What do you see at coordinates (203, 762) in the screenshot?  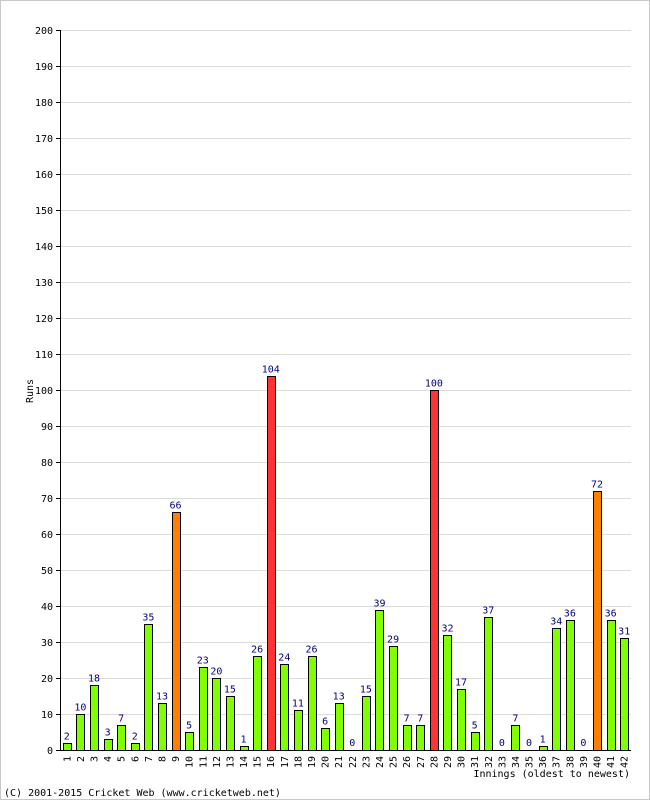 I see `x-tick-label: 11` at bounding box center [203, 762].